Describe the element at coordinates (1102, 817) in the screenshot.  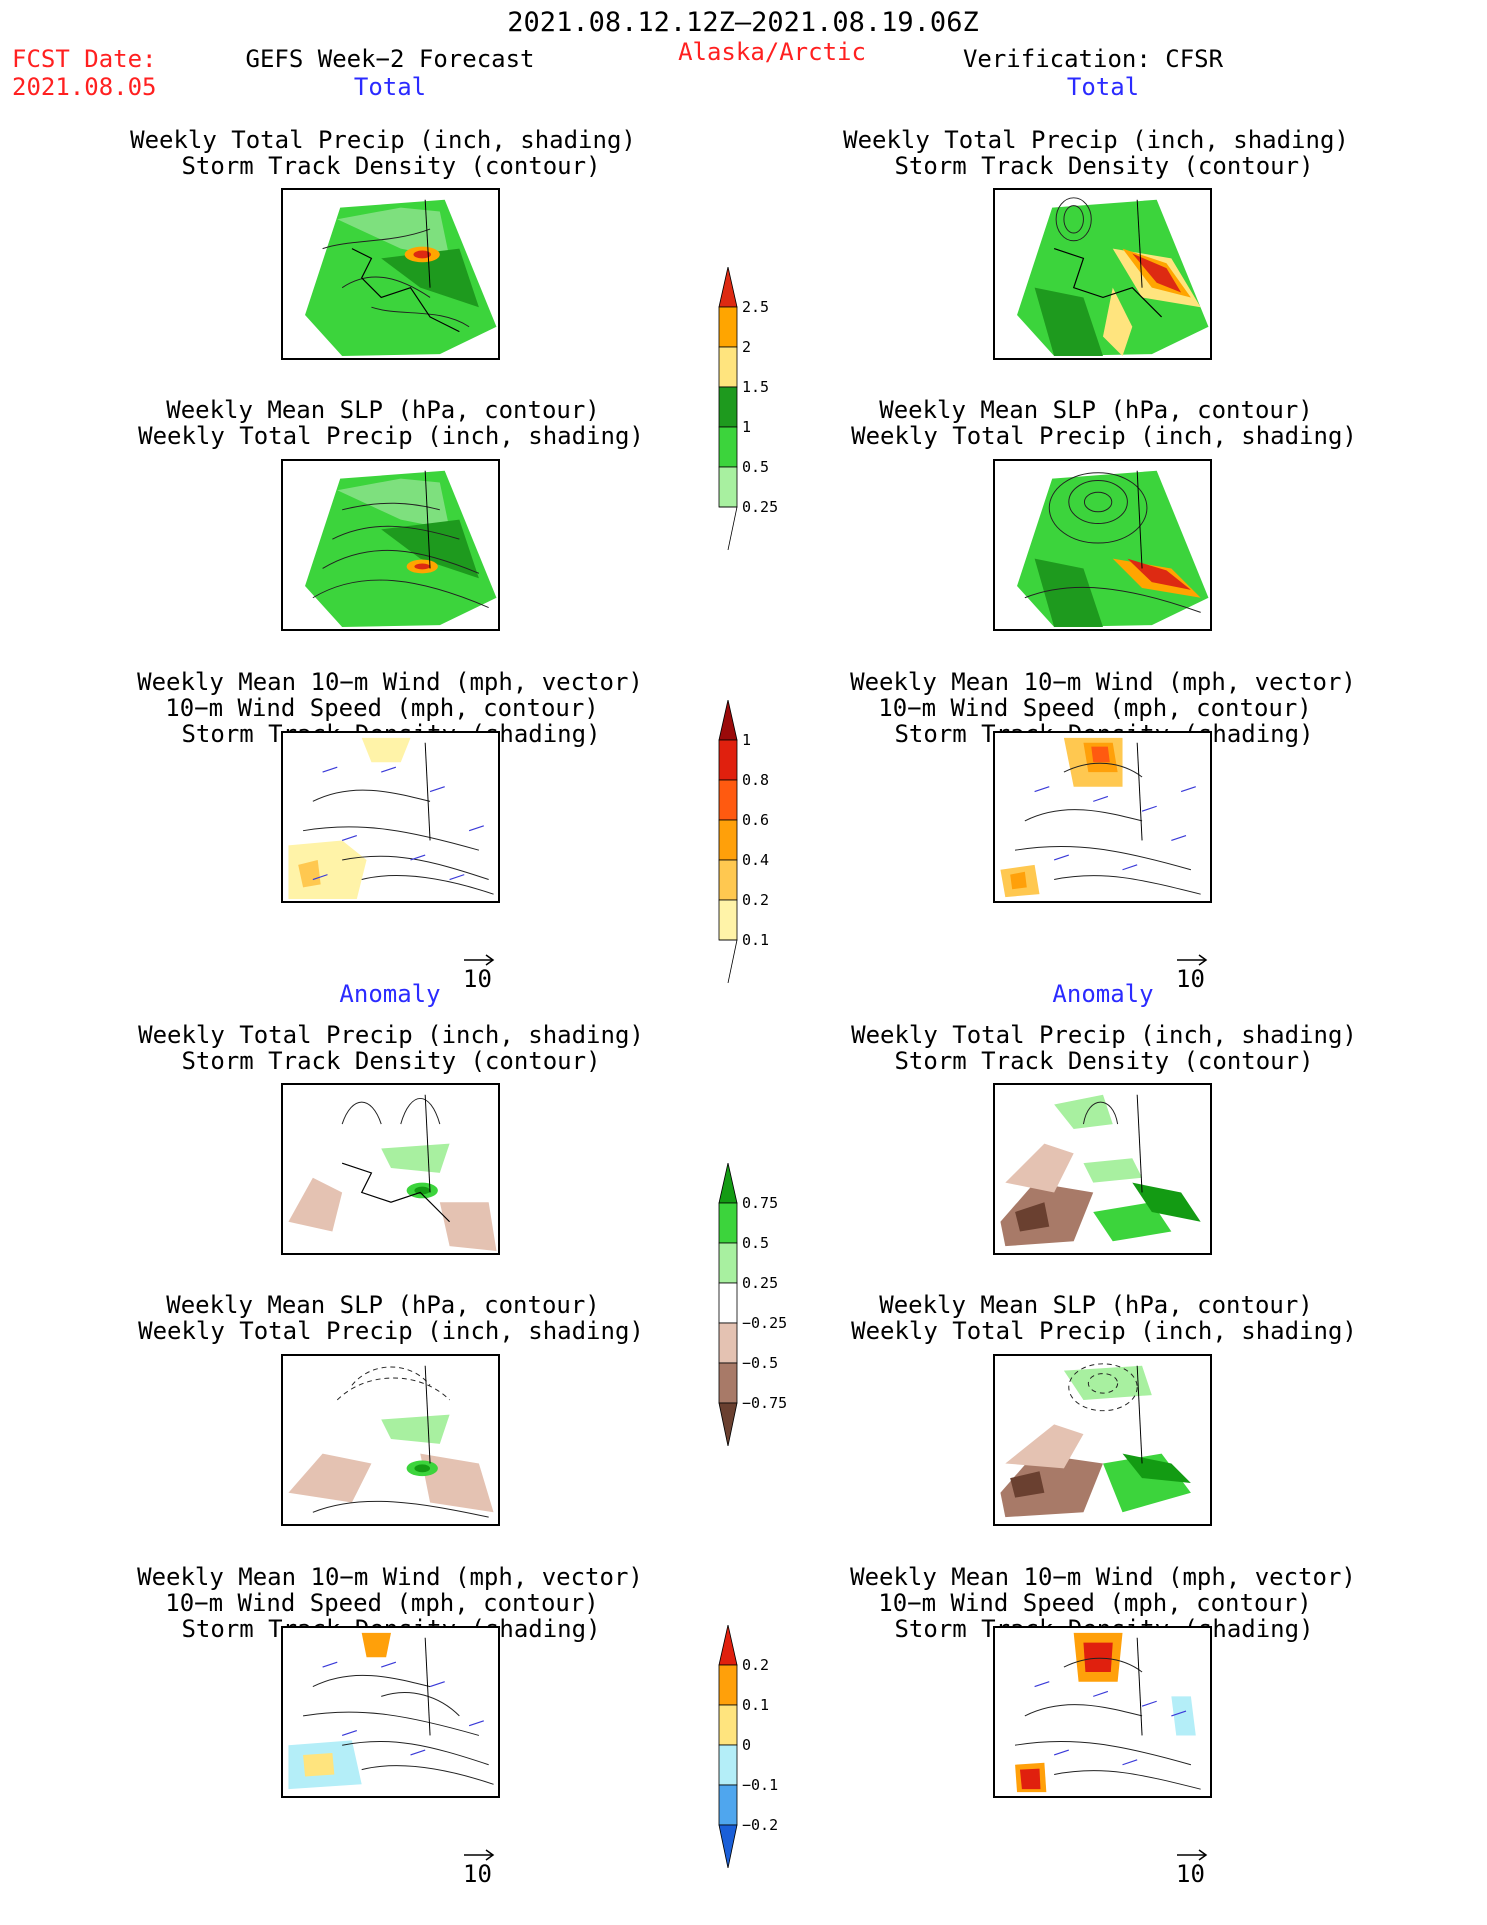
I see `map-verification-total-wind` at that location.